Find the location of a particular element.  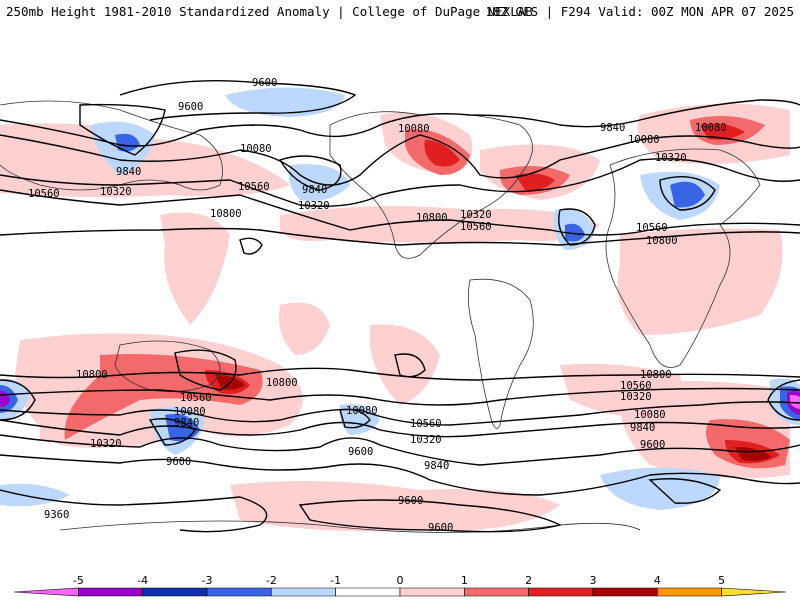

contour-10560-north is located at coordinates (400, 212).